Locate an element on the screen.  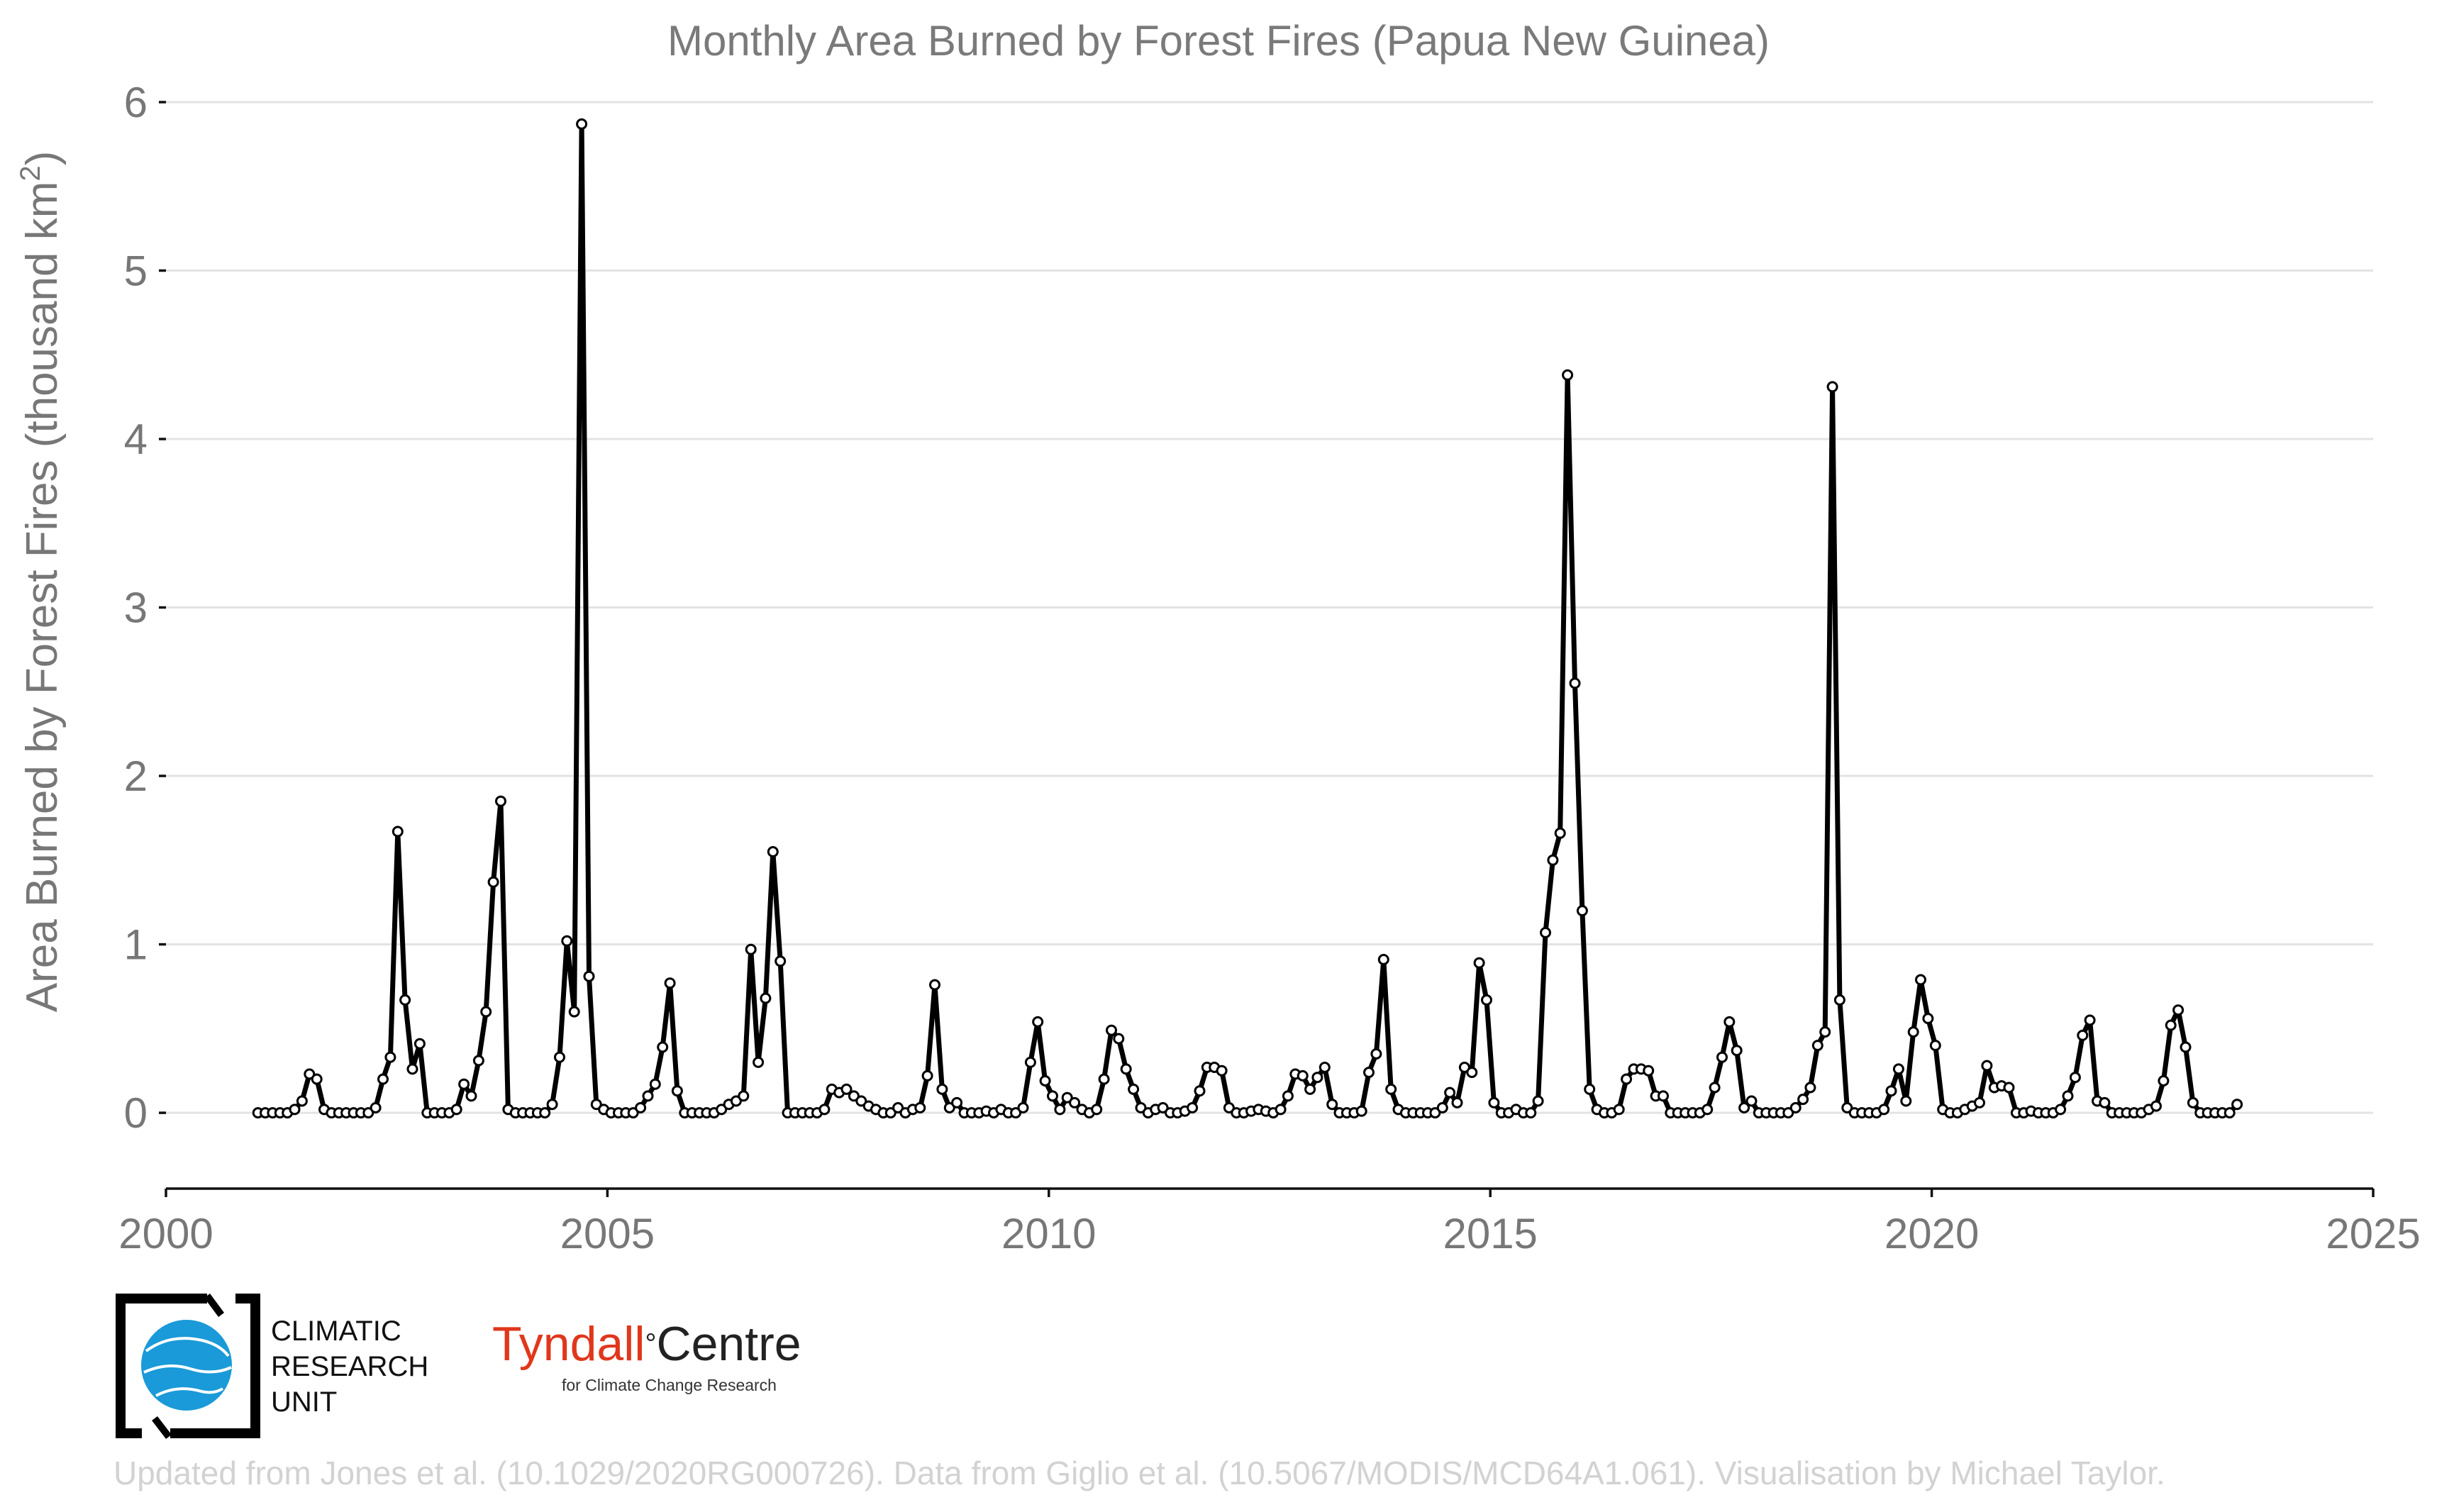
x-tick-label: 2010 is located at coordinates (1048, 1233).